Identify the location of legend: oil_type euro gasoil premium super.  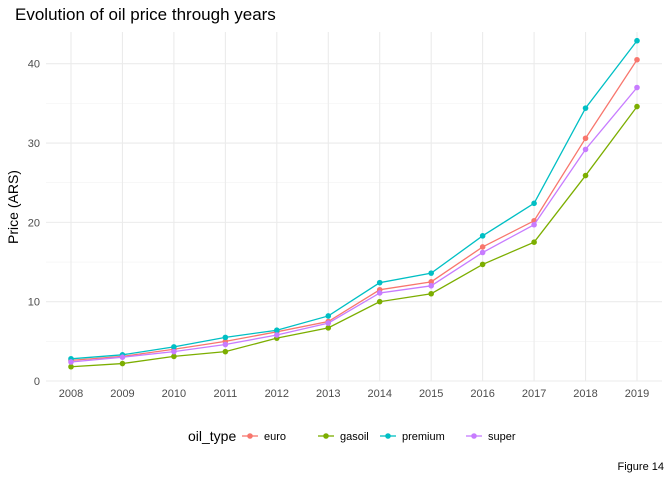
(352, 436).